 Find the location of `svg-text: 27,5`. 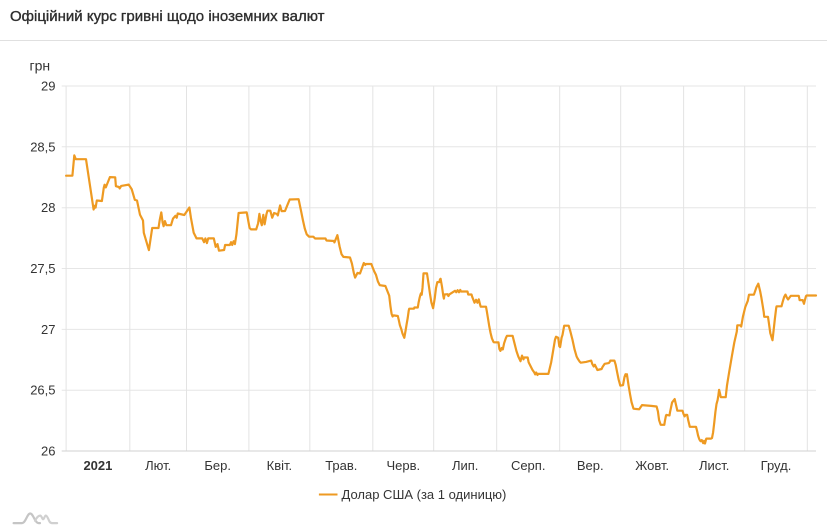

svg-text: 27,5 is located at coordinates (42, 268).